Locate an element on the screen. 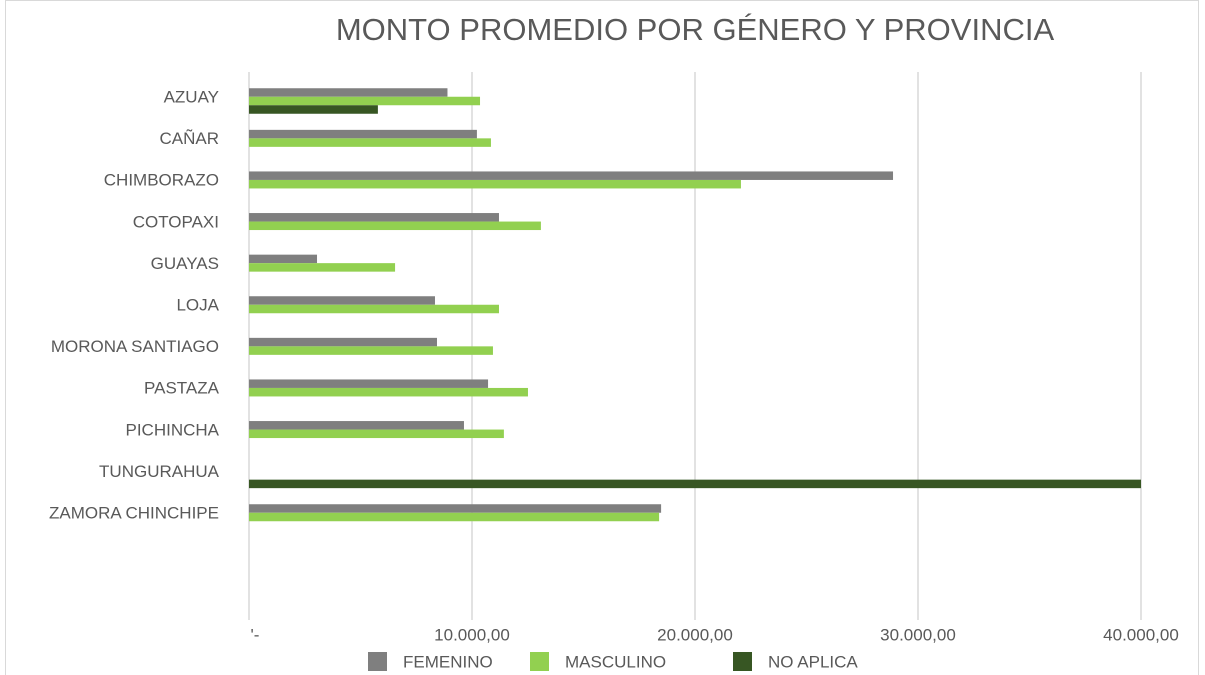  y-tick-label: LOJA is located at coordinates (197, 304).